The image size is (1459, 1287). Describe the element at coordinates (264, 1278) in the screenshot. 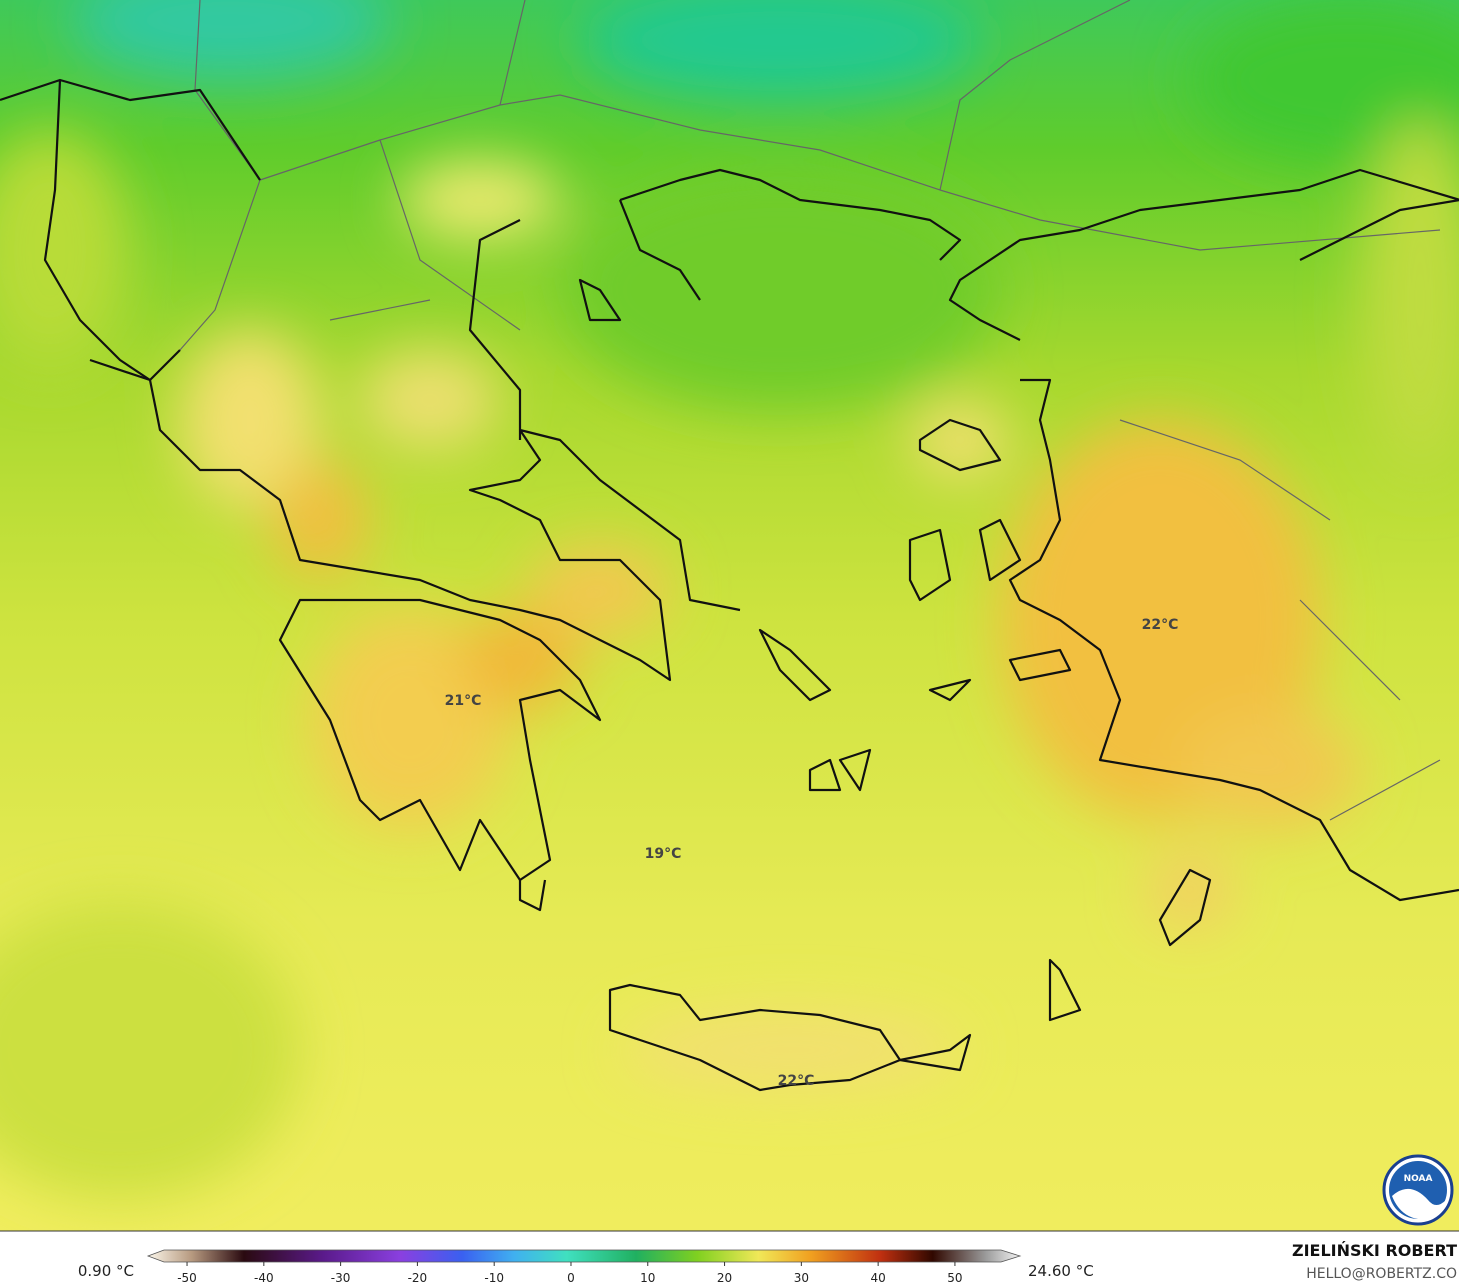

I see `colorbar-tick-label: -40` at that location.